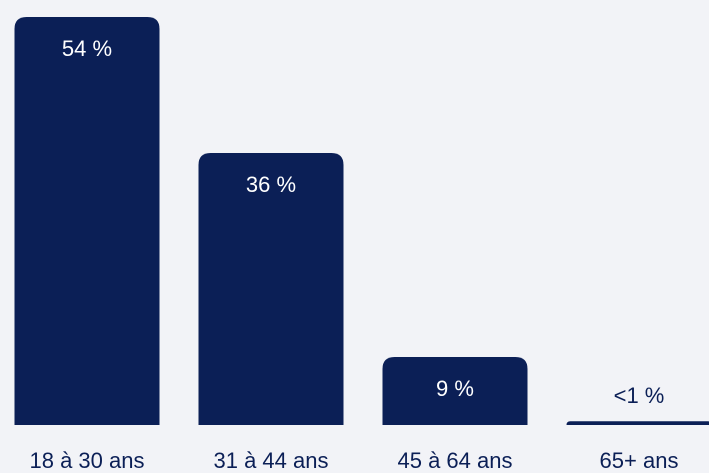  I want to click on x-tick-label: 31 à 44 ans, so click(271, 460).